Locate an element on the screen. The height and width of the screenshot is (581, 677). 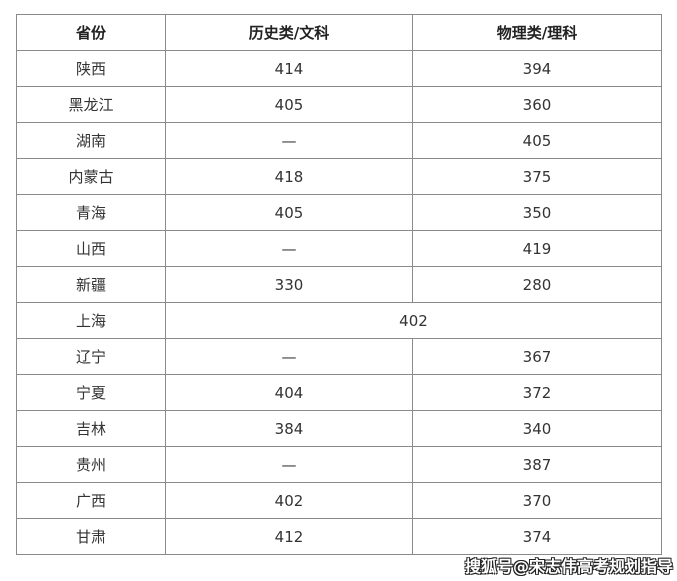
province-cell: 广西 is located at coordinates (91, 500).